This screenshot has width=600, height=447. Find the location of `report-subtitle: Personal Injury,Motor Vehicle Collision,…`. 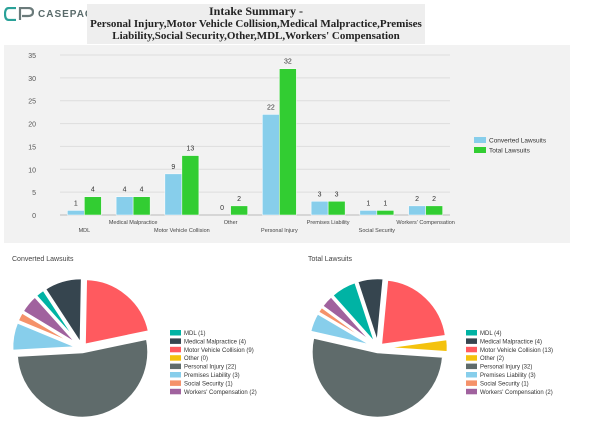

report-subtitle: Personal Injury,Motor Vehicle Collision,… is located at coordinates (256, 30).